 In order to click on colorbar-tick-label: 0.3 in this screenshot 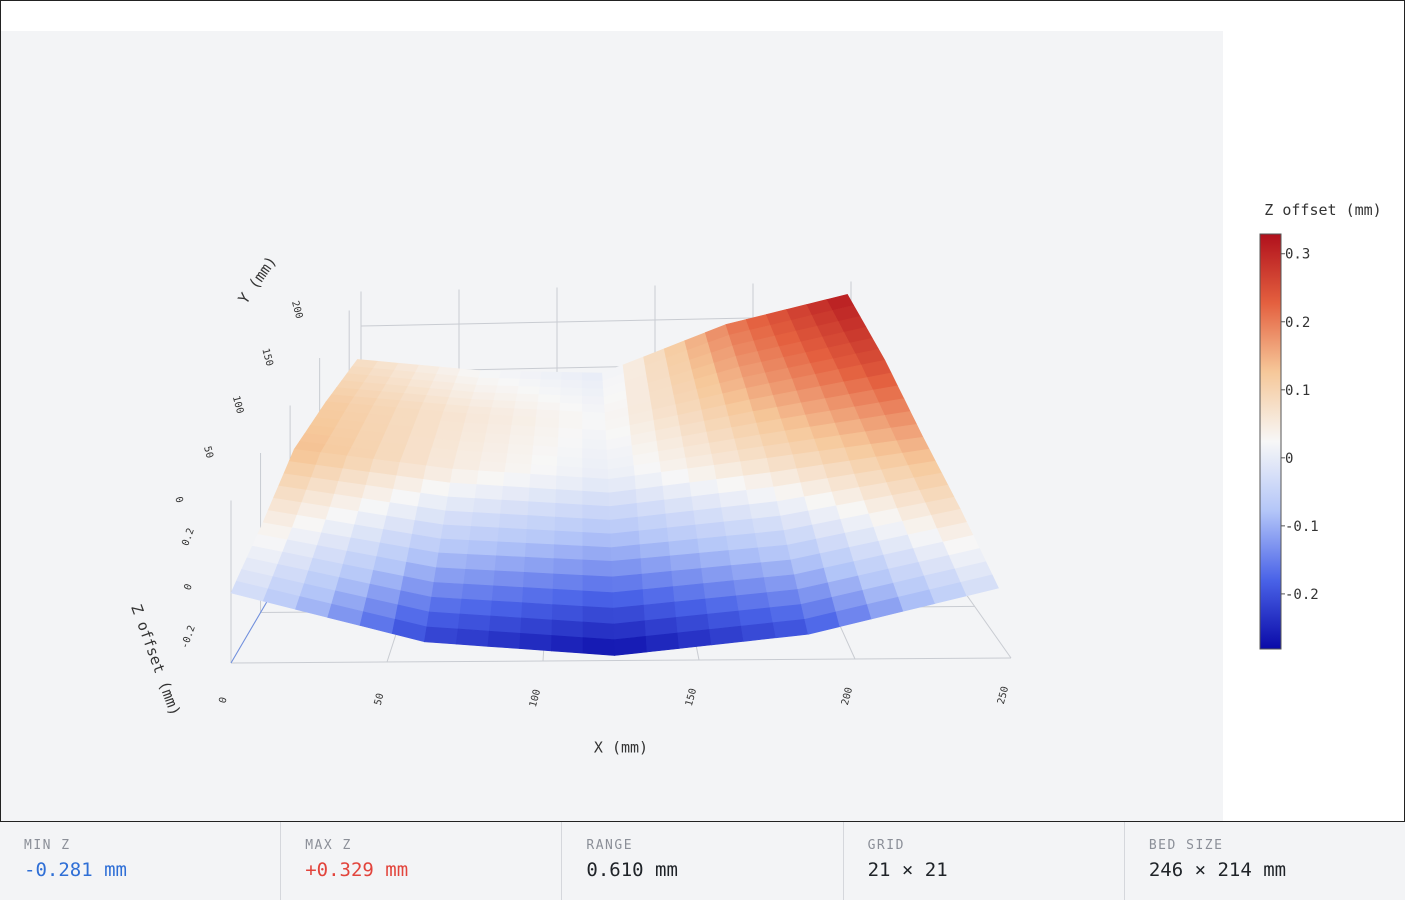, I will do `click(1297, 255)`.